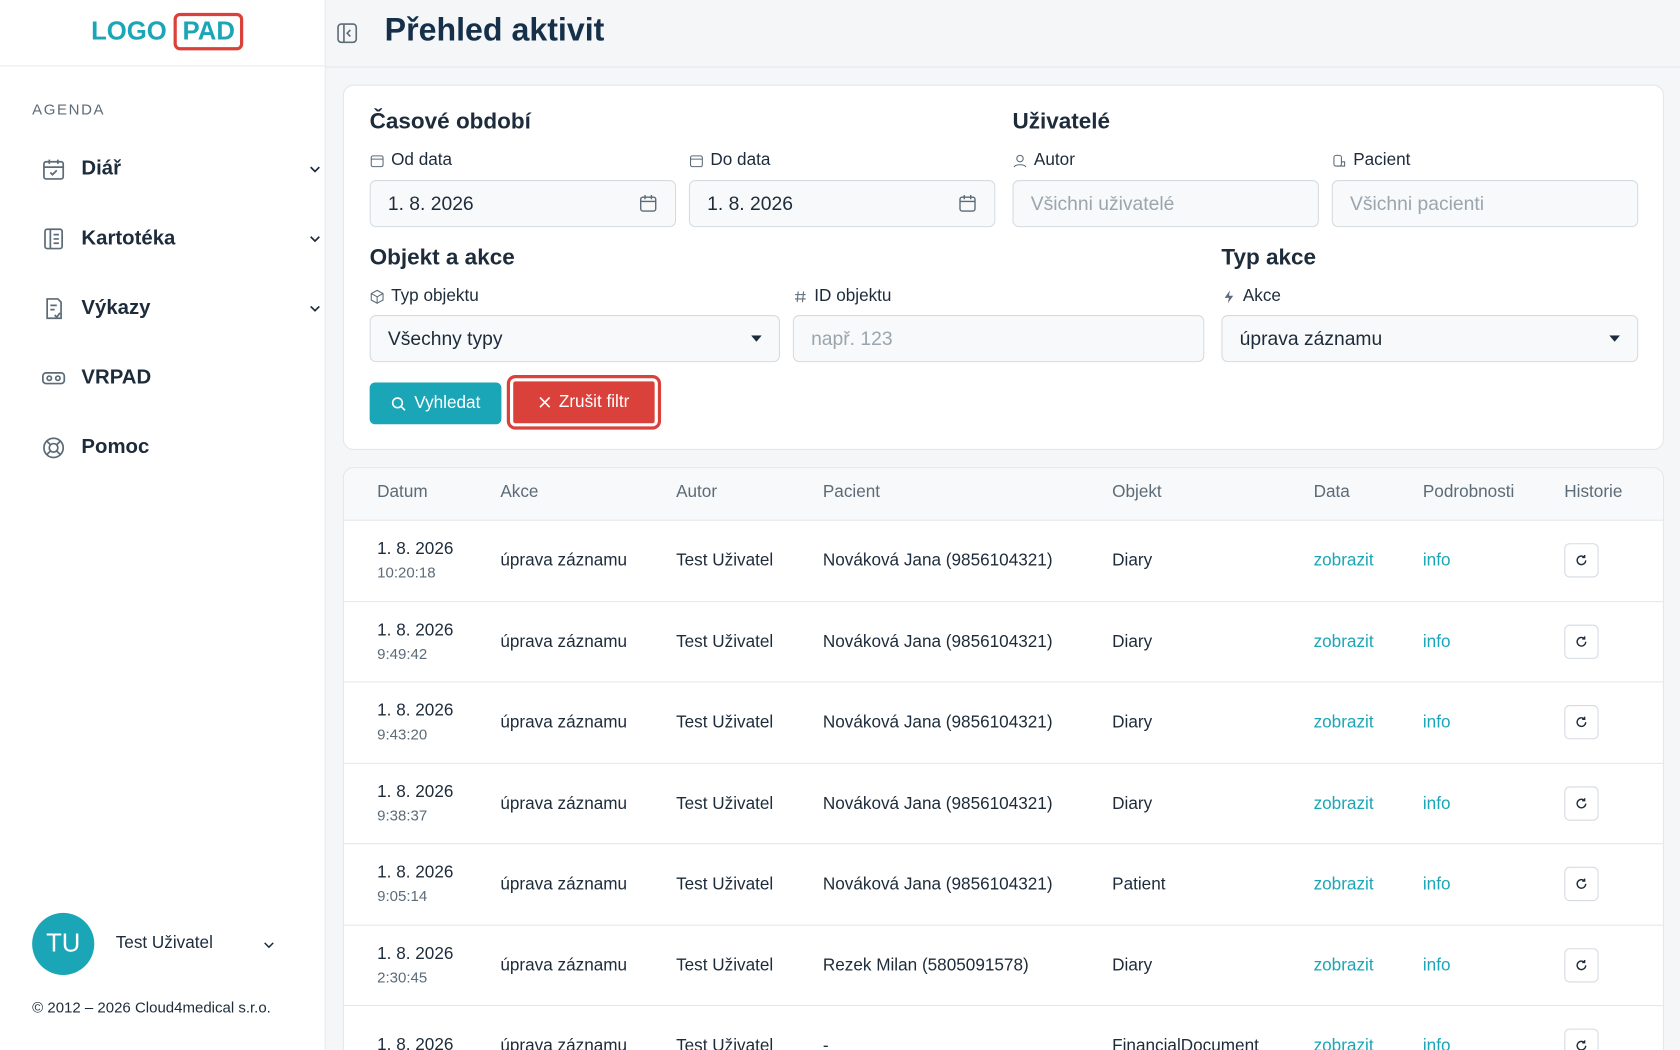 The image size is (1680, 1050). What do you see at coordinates (1593, 492) in the screenshot?
I see `column-header: Historie` at bounding box center [1593, 492].